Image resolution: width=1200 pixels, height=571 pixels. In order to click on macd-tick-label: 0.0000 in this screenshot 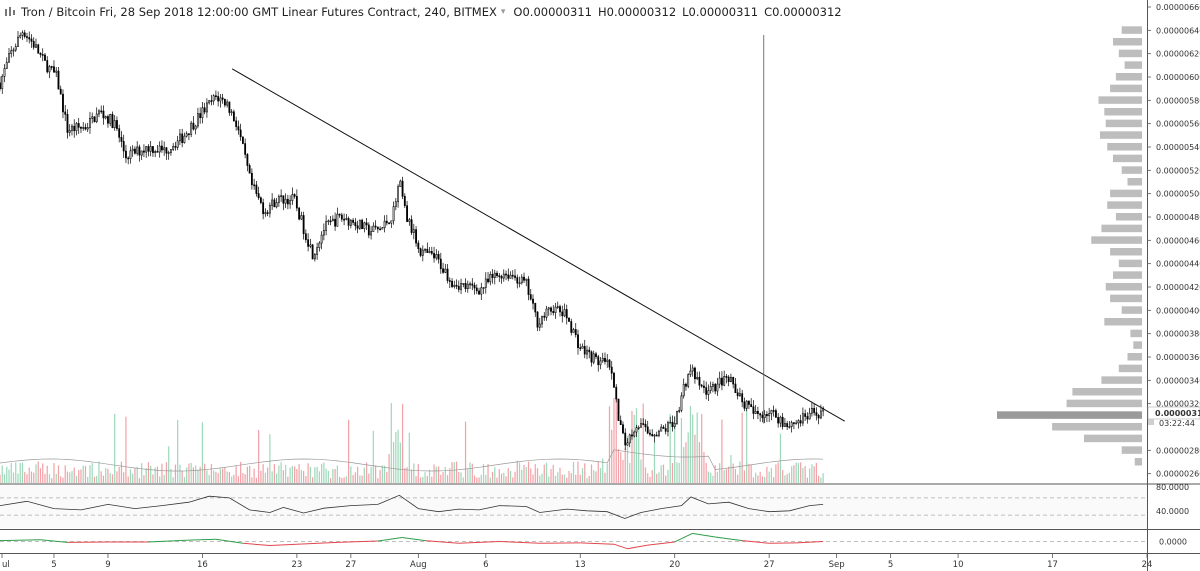, I will do `click(1173, 542)`.